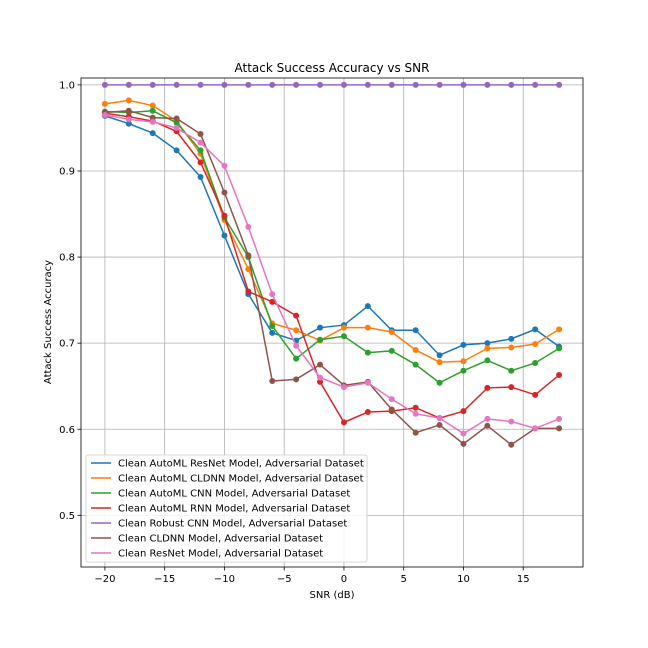 This screenshot has height=648, width=648. I want to click on legend-box, so click(226, 508).